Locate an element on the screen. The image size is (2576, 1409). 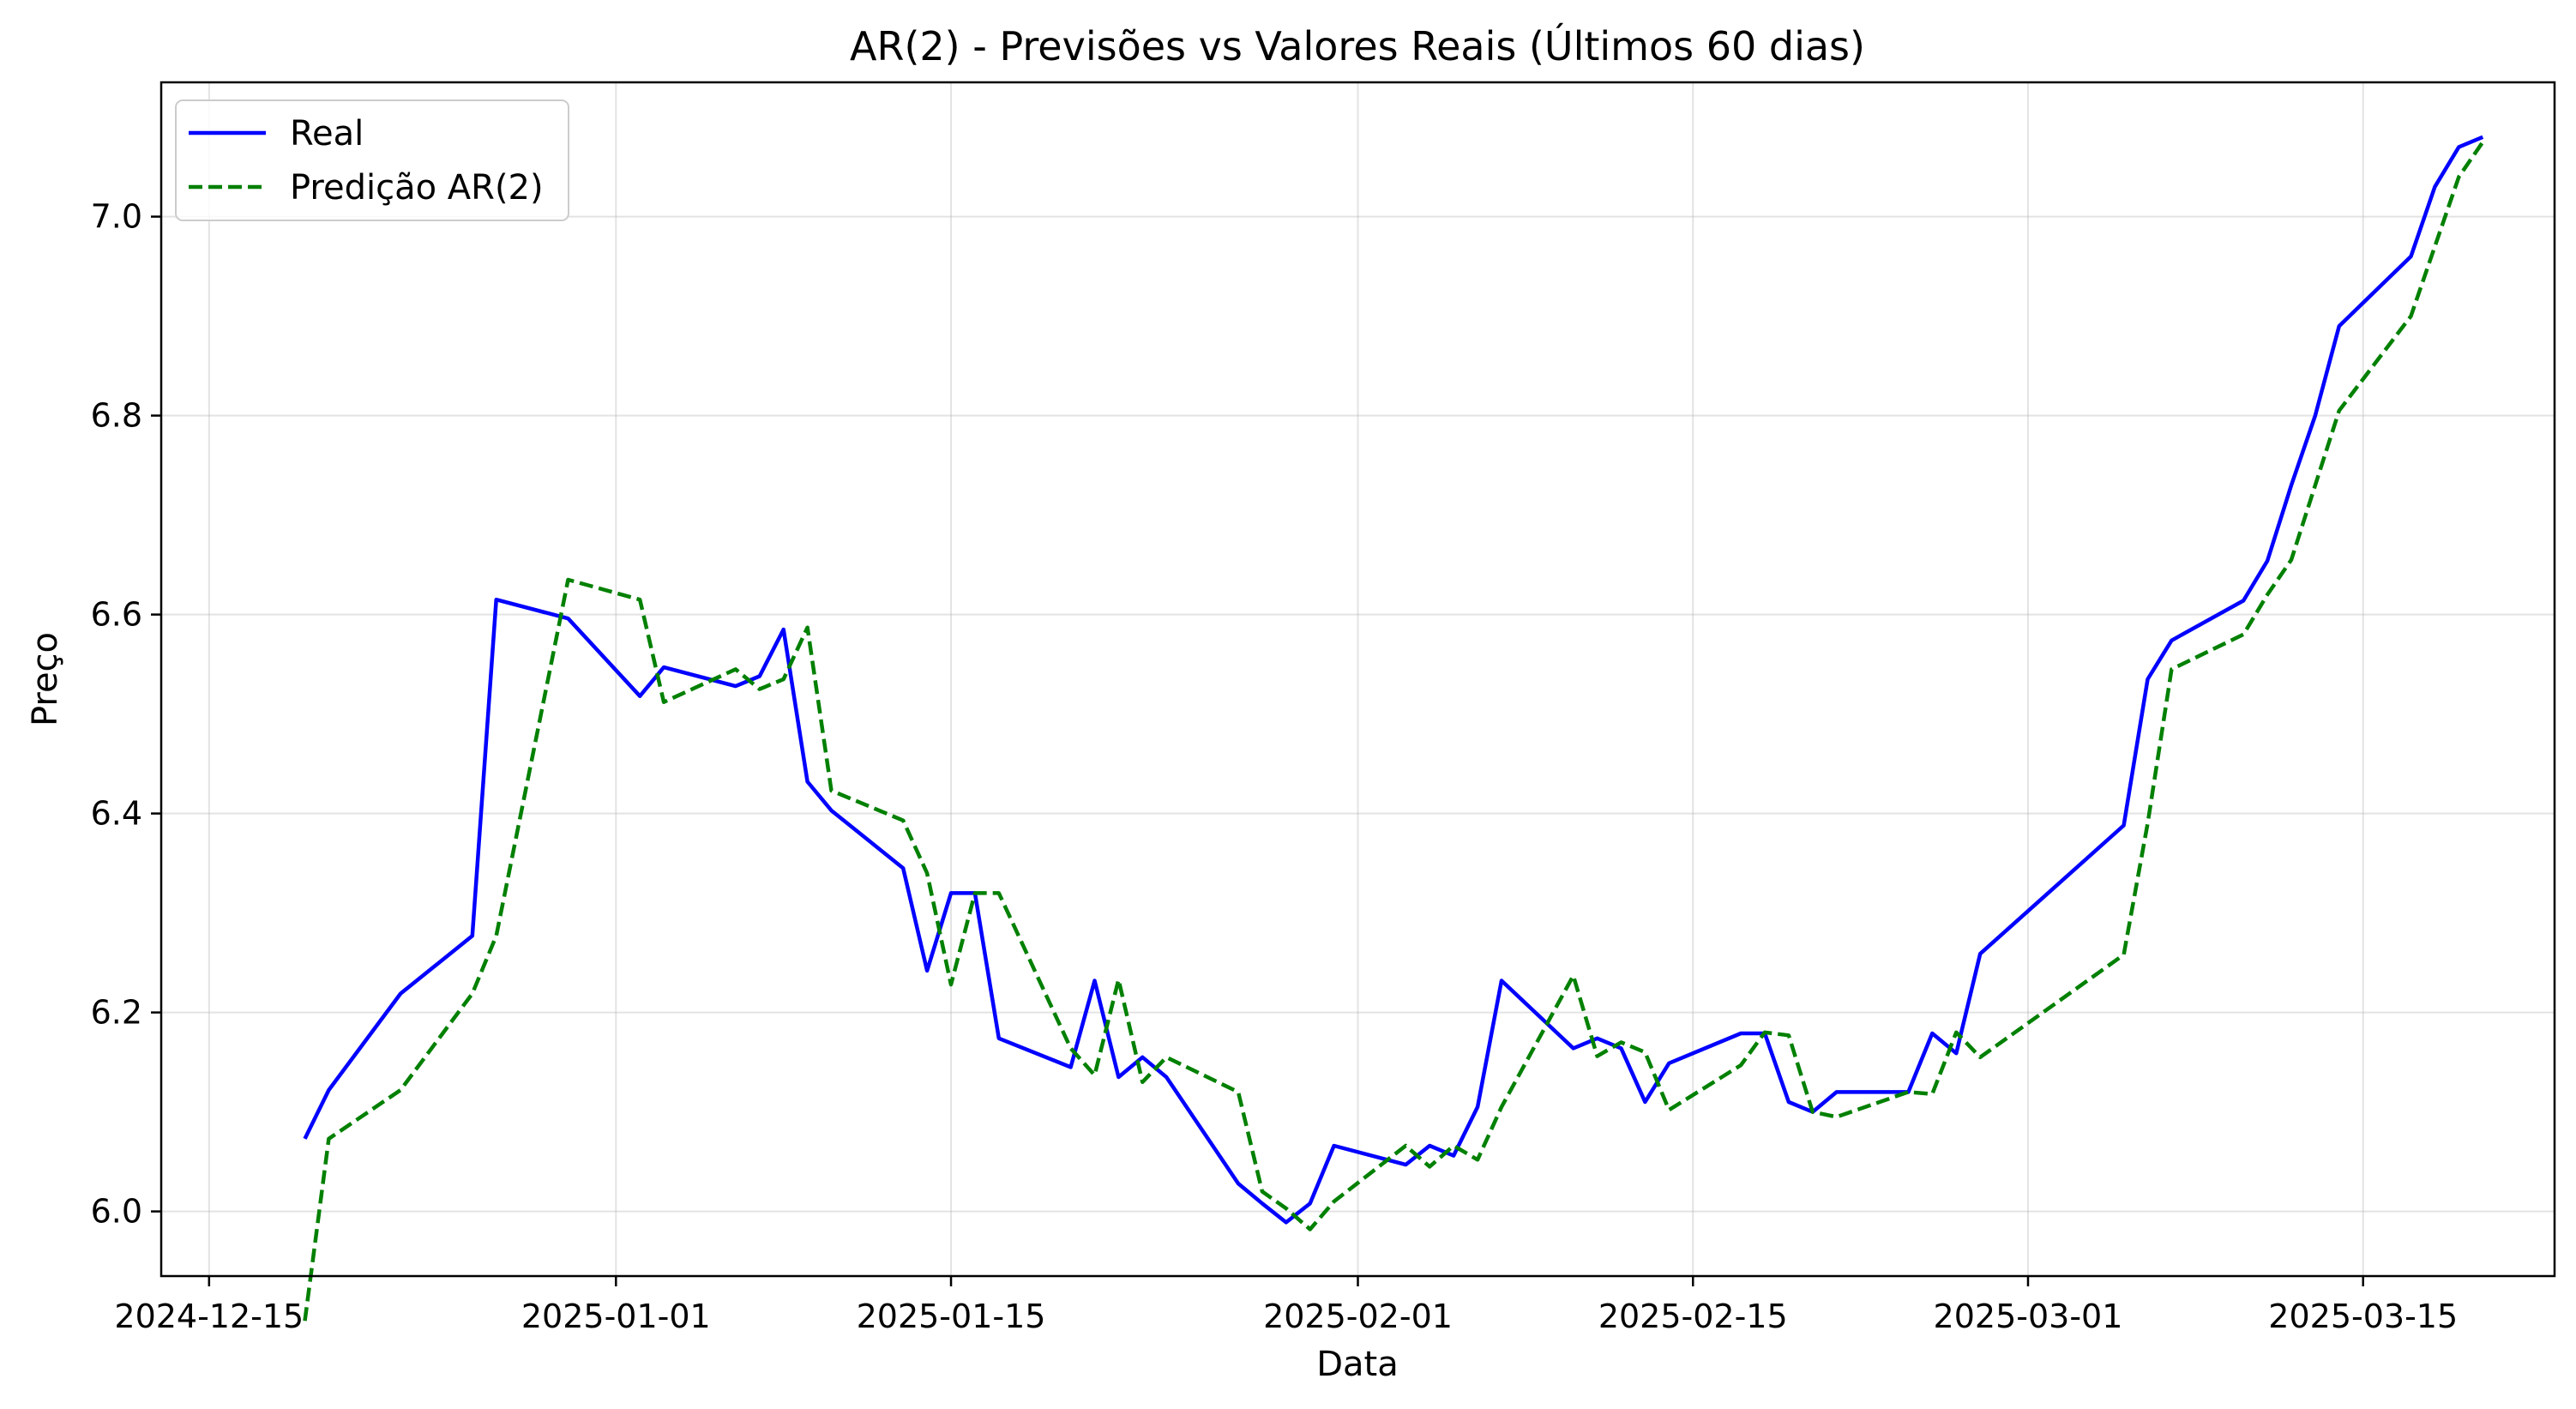
y-axis-title: Preço is located at coordinates (46, 679).